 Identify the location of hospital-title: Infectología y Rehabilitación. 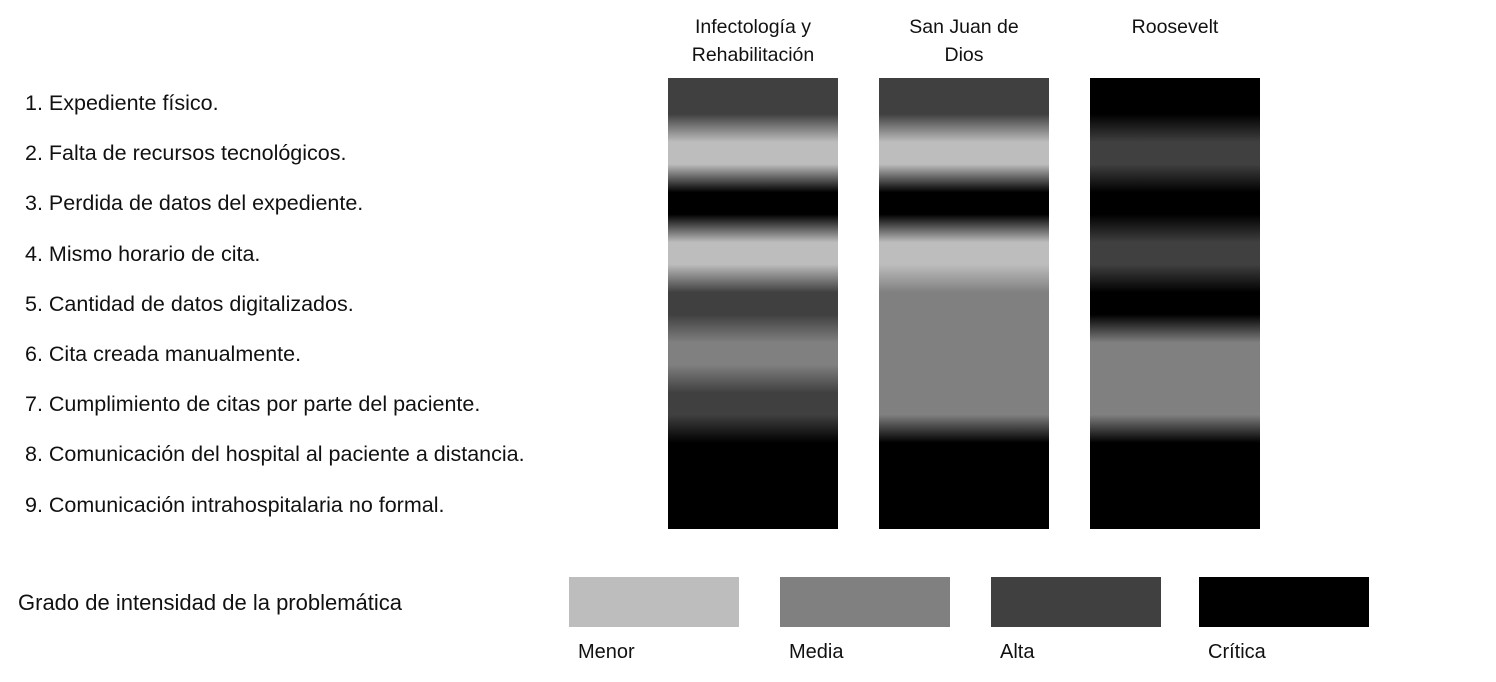
(753, 41).